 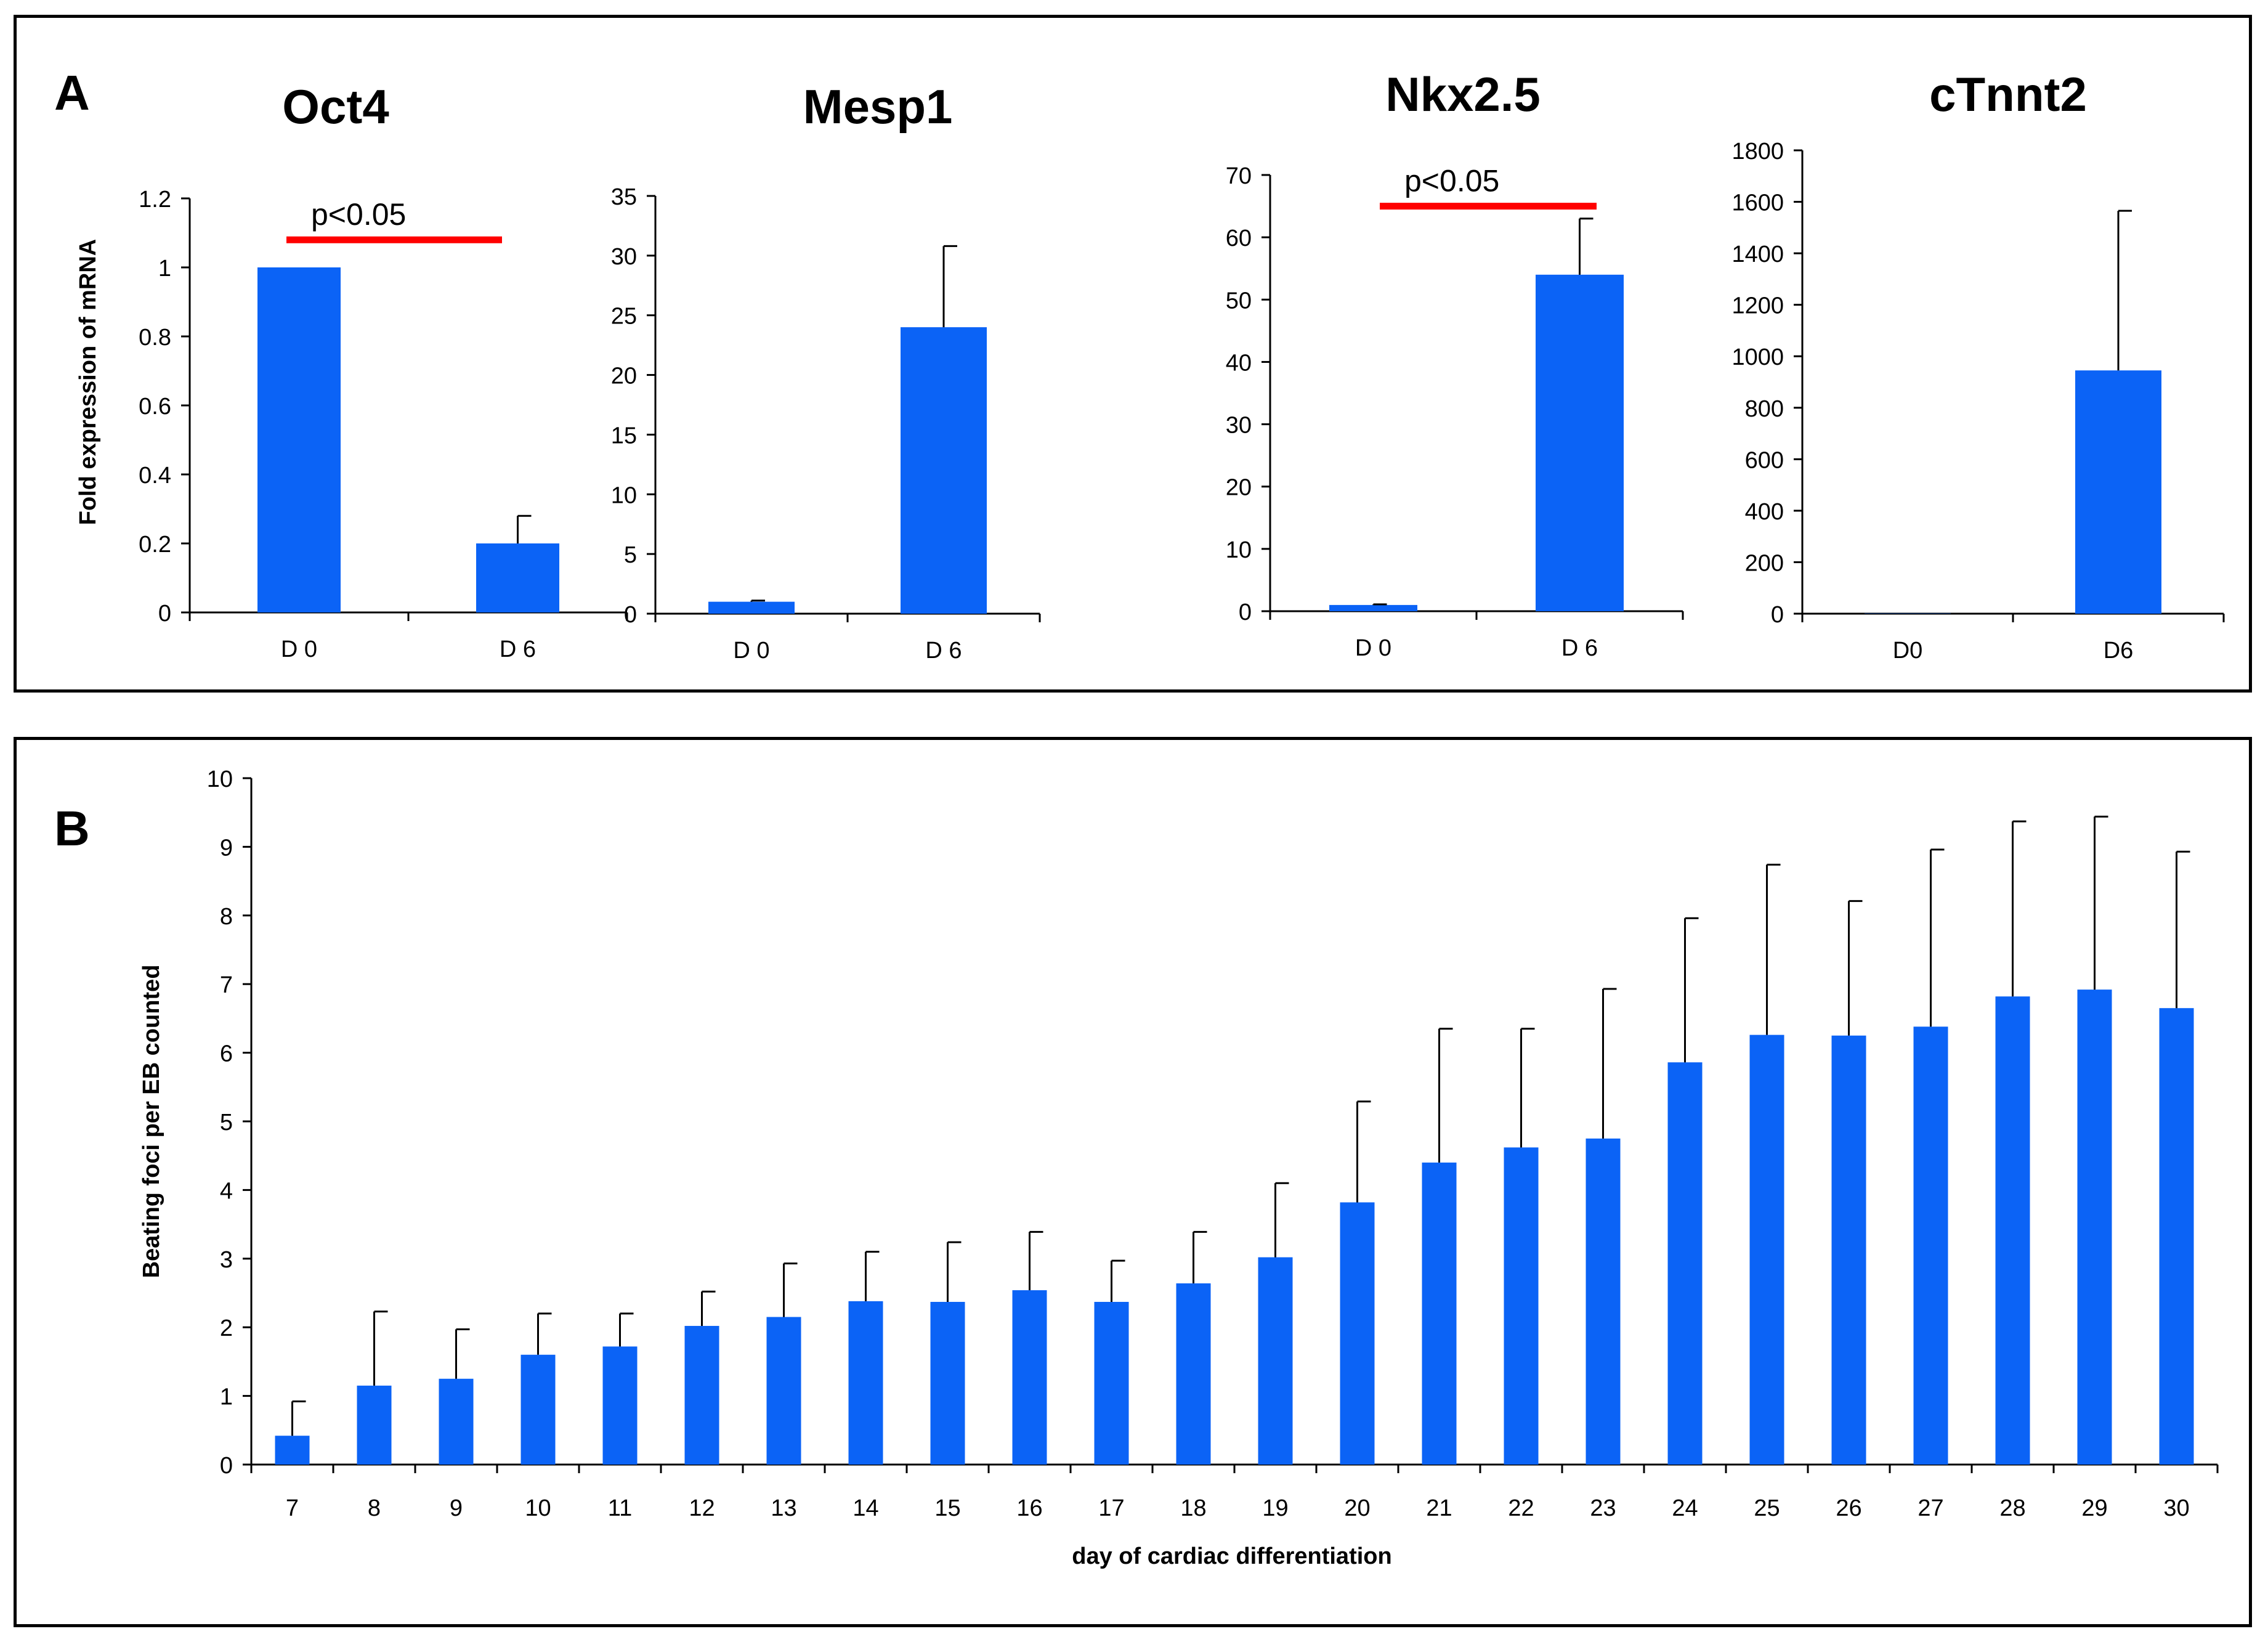 I want to click on y-tick-label: 8, so click(x=227, y=917).